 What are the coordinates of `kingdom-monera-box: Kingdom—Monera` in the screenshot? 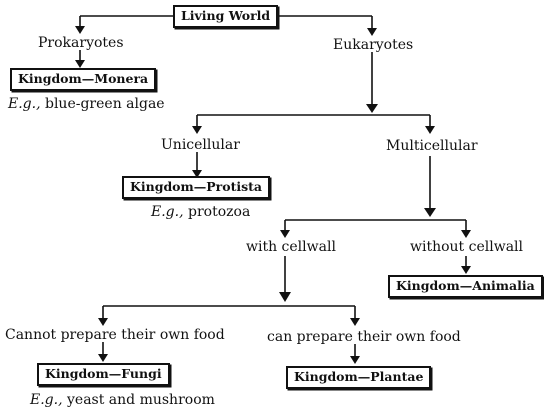 It's located at (83, 79).